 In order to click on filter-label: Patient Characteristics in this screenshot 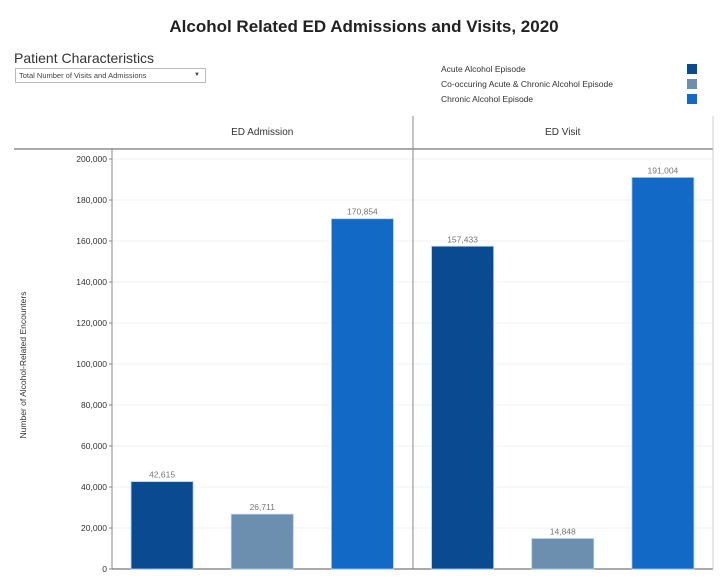, I will do `click(84, 58)`.